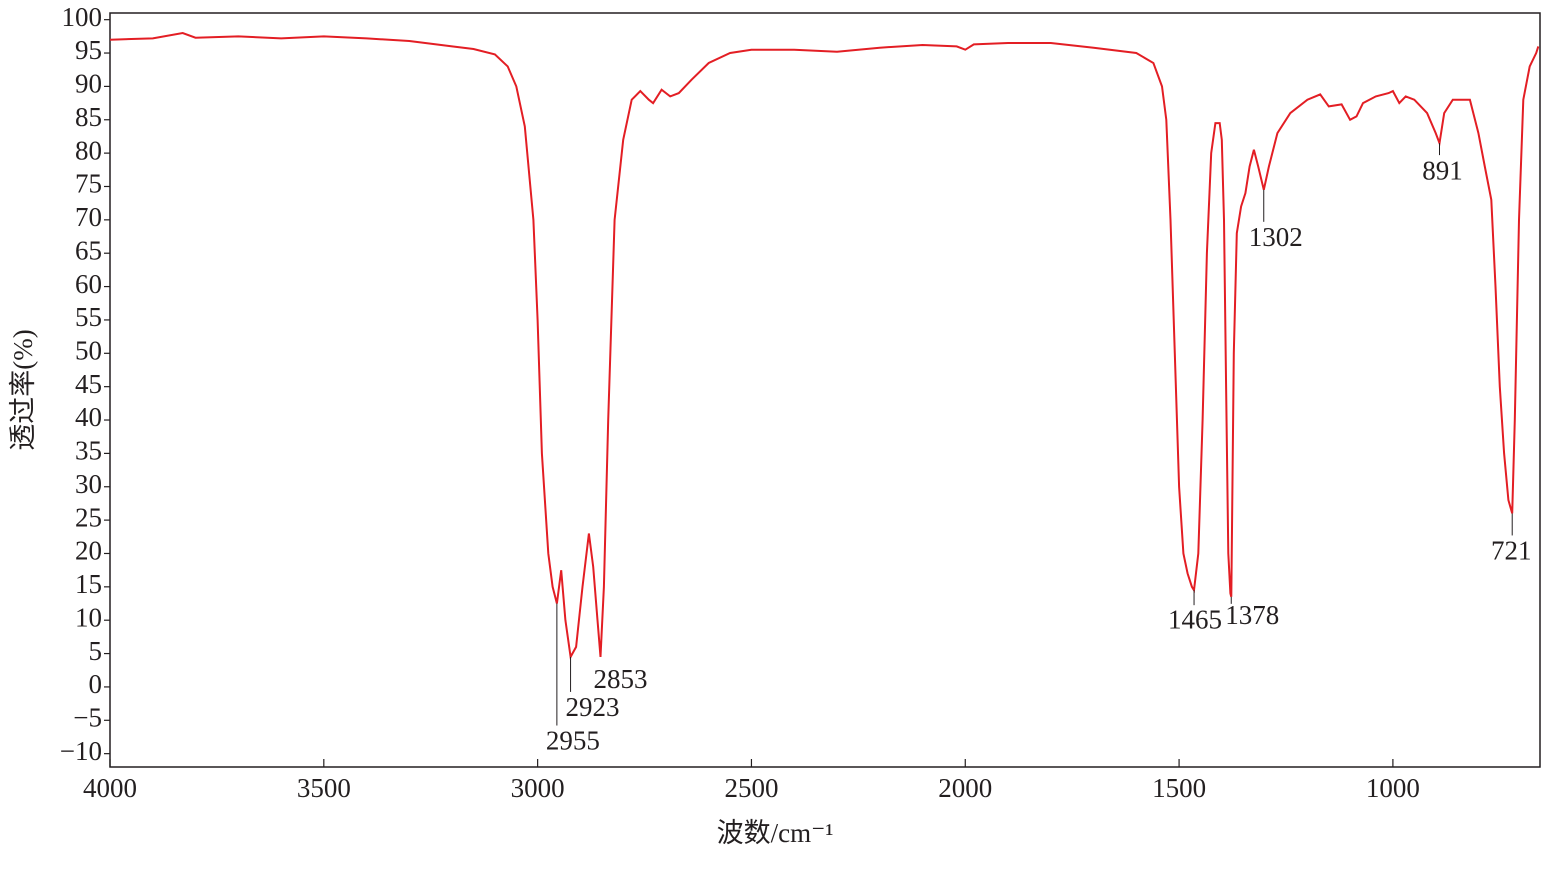 This screenshot has width=1550, height=869. What do you see at coordinates (88, 117) in the screenshot?
I see `y-tick-label: 85` at bounding box center [88, 117].